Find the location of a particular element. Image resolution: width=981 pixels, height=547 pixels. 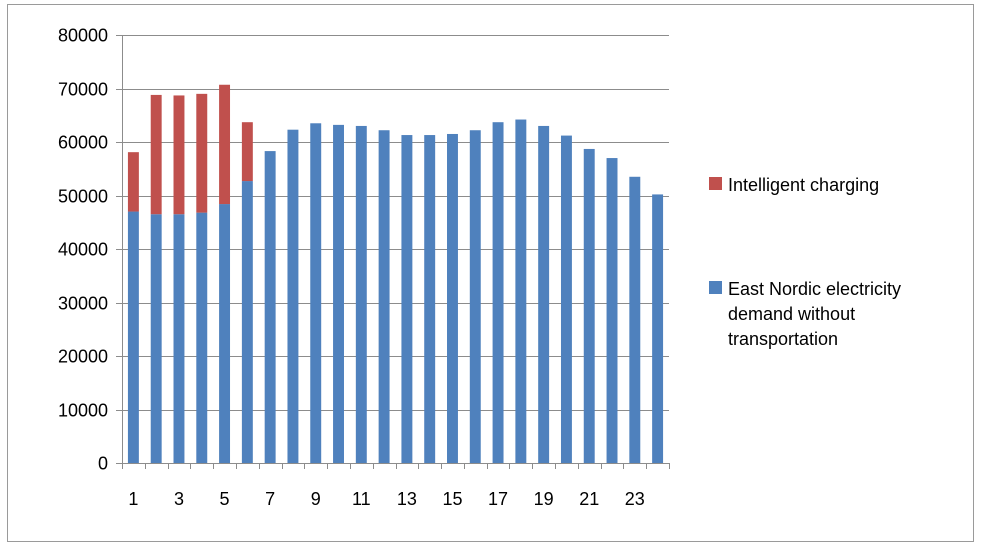

x-tick-label: 13 is located at coordinates (407, 499).